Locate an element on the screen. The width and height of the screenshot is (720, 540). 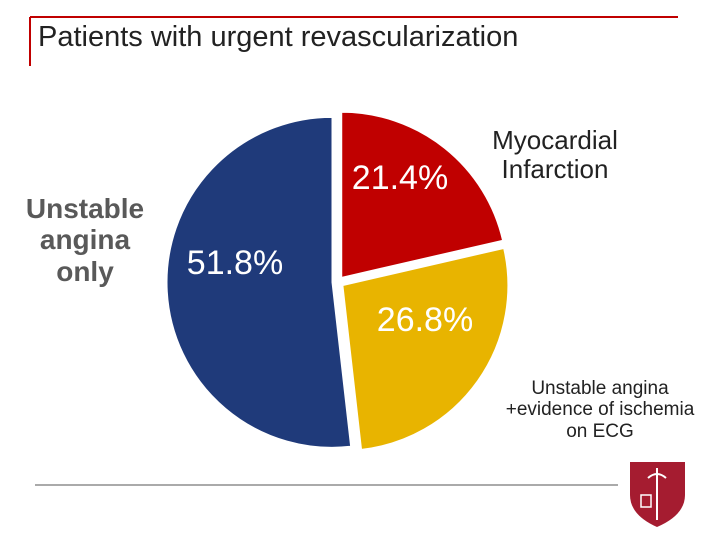
category-label: Myocardial Infarction is located at coordinates (555, 154).